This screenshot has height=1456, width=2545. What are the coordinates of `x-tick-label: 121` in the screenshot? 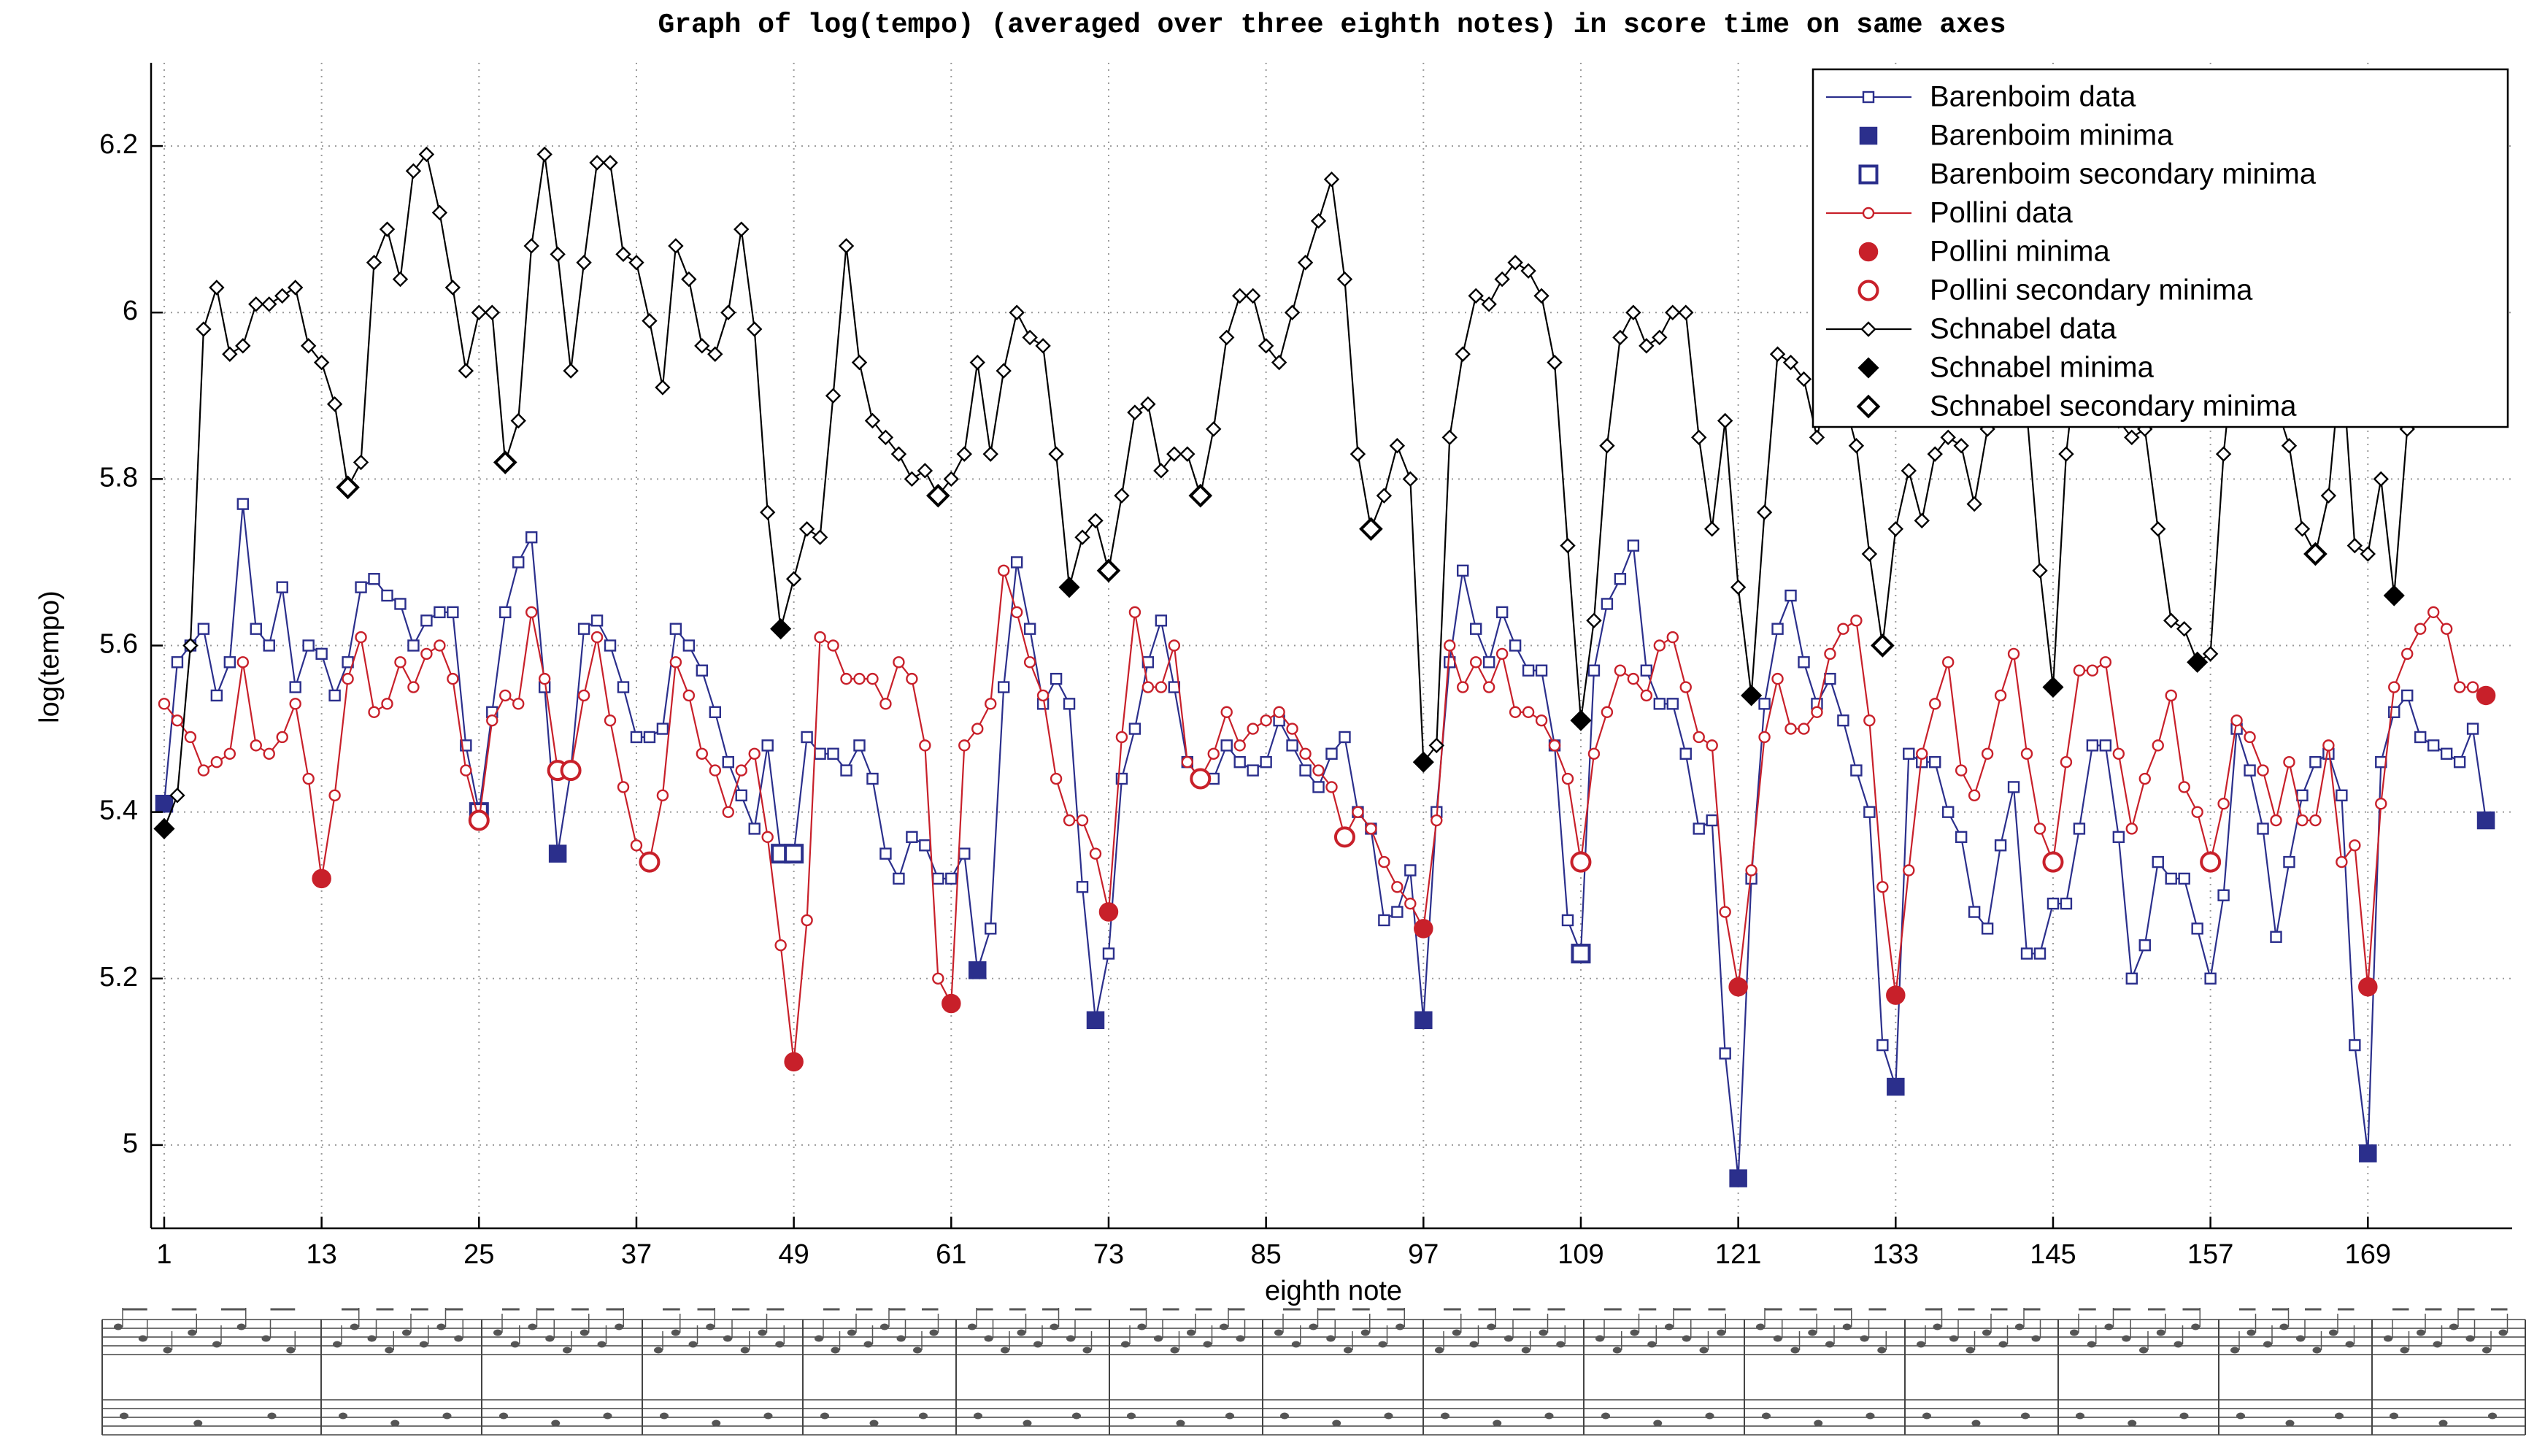 It's located at (1738, 1254).